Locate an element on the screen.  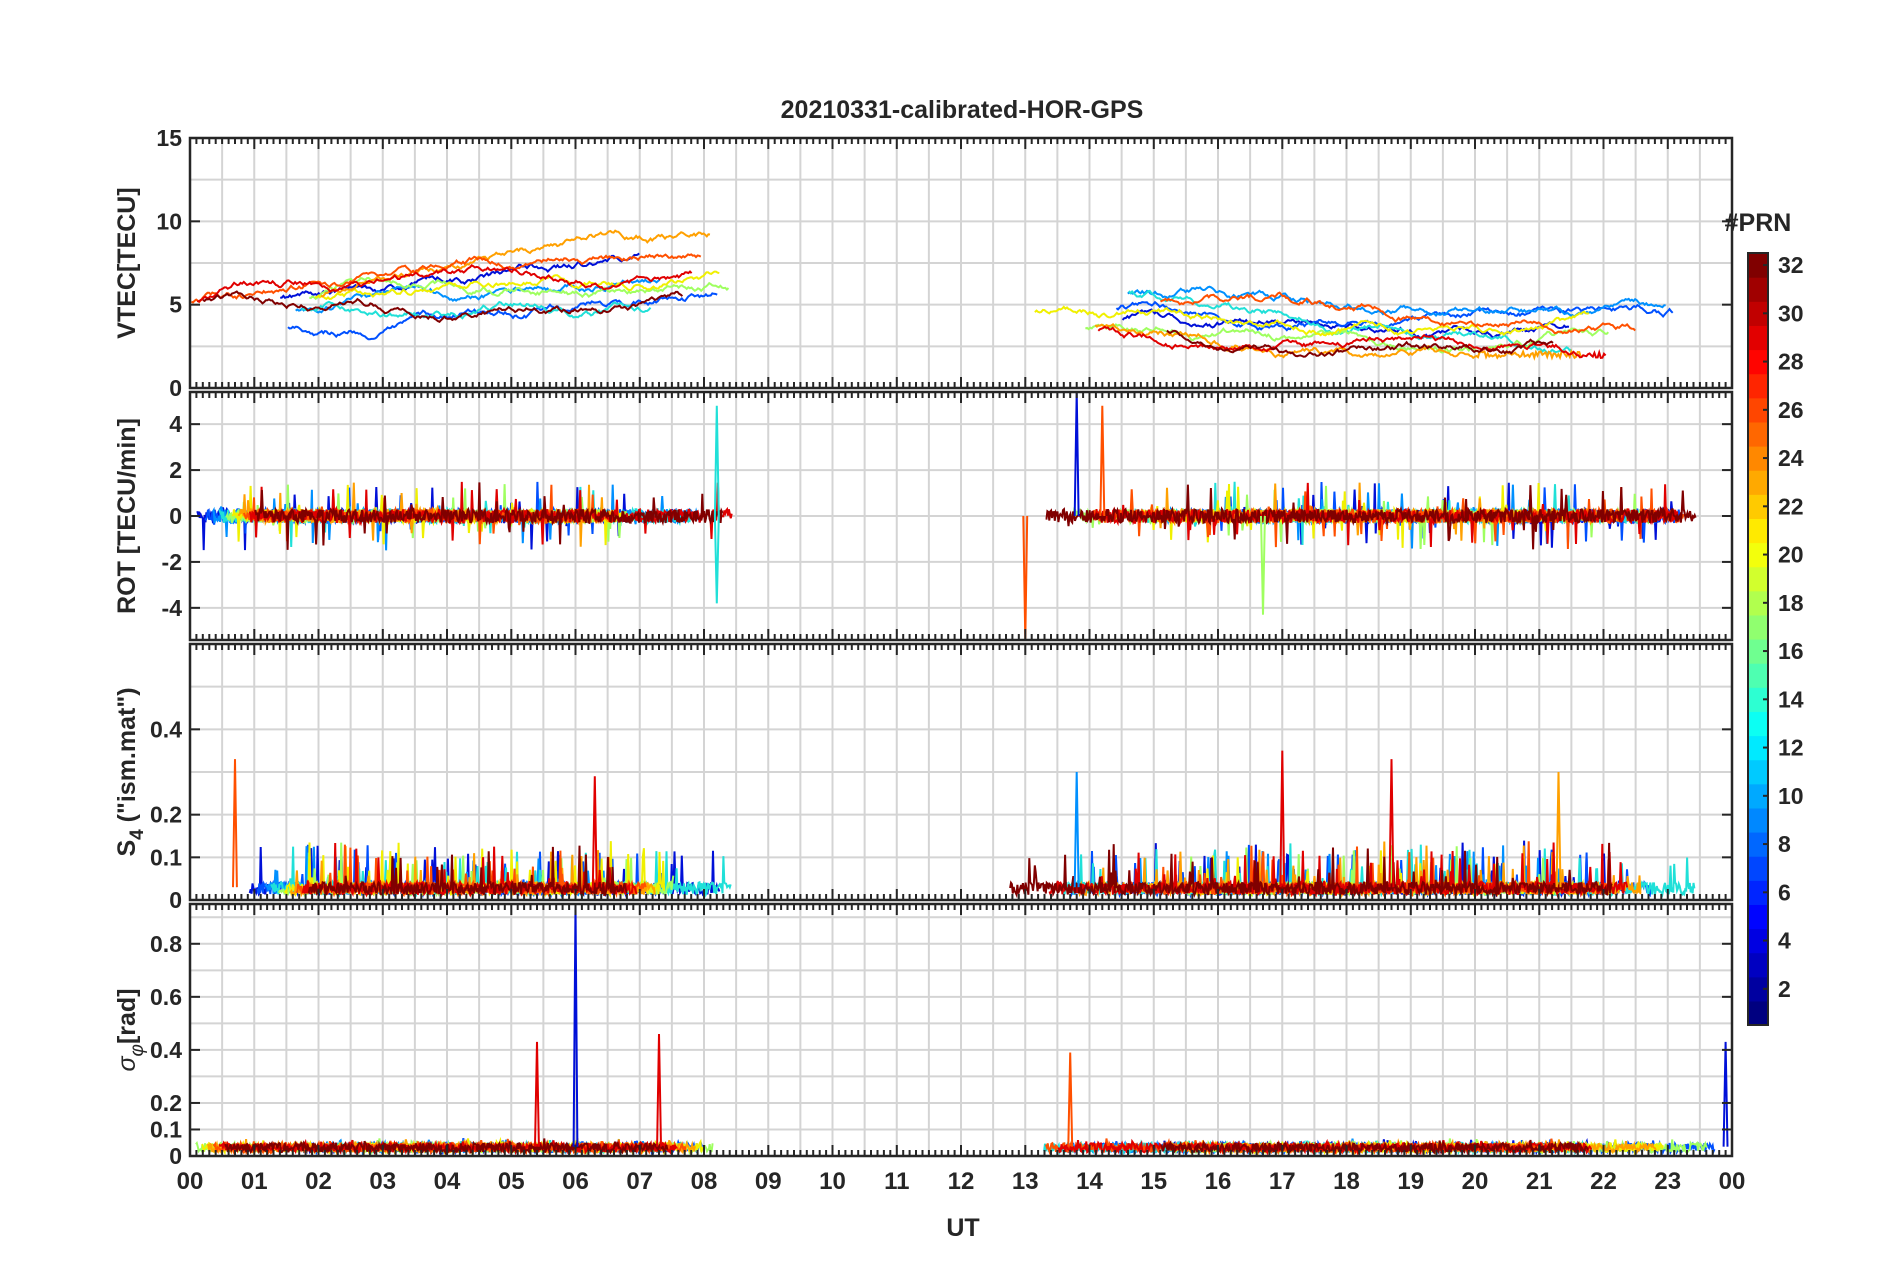
y-tick-label: 10 is located at coordinates (169, 221).